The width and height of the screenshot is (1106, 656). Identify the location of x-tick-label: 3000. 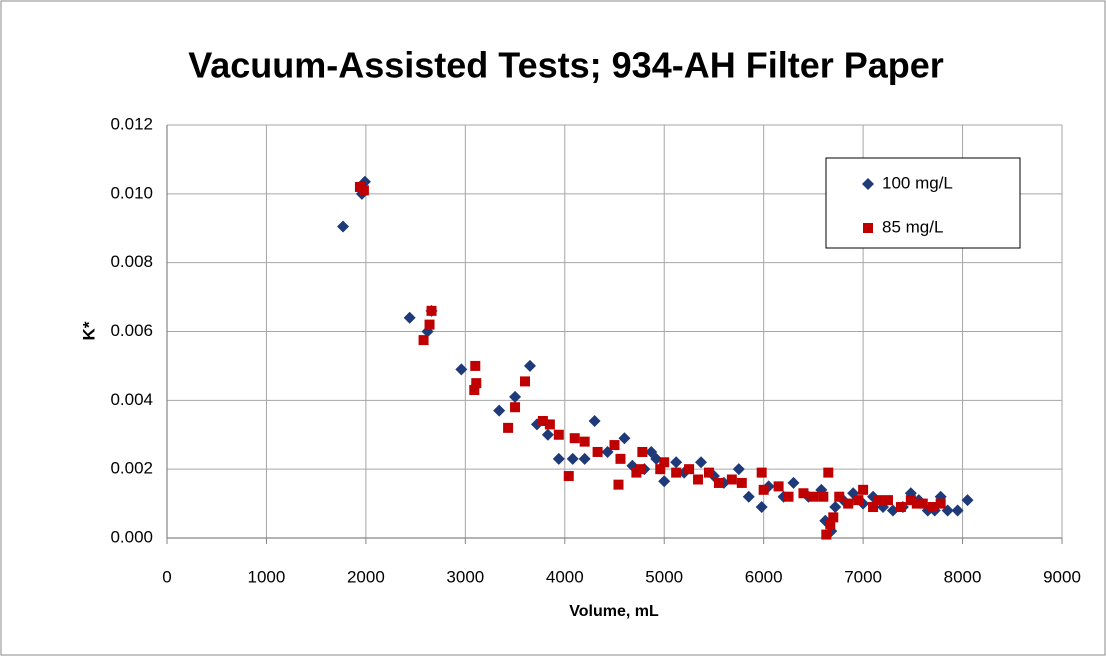
(465, 576).